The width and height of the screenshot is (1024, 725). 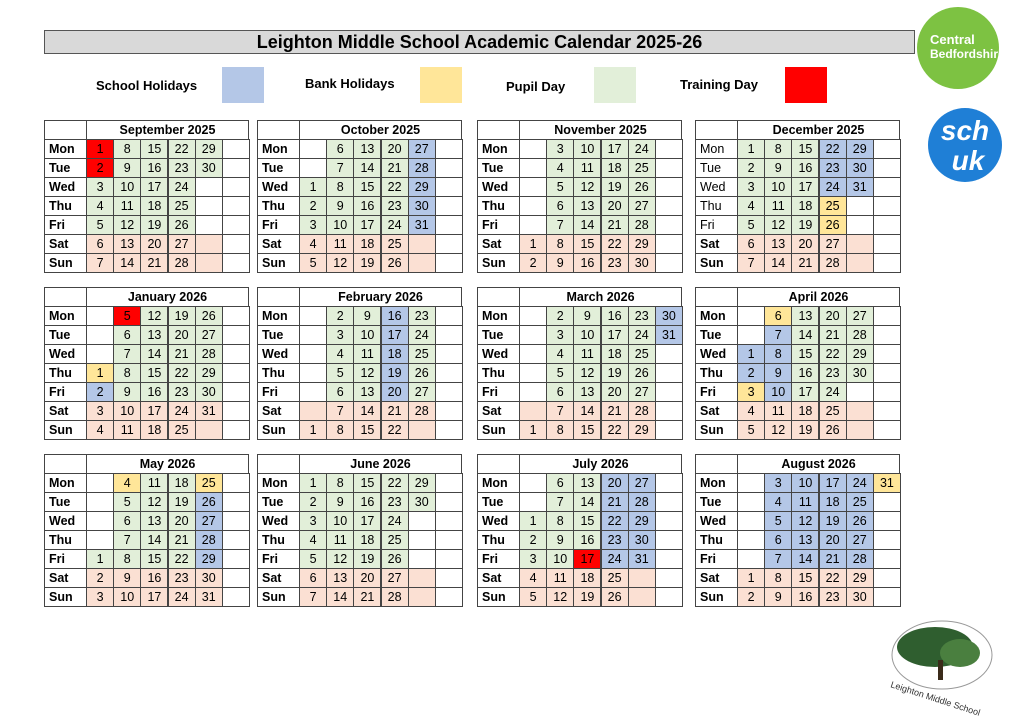 What do you see at coordinates (498, 316) in the screenshot?
I see `weekday-label: Mon` at bounding box center [498, 316].